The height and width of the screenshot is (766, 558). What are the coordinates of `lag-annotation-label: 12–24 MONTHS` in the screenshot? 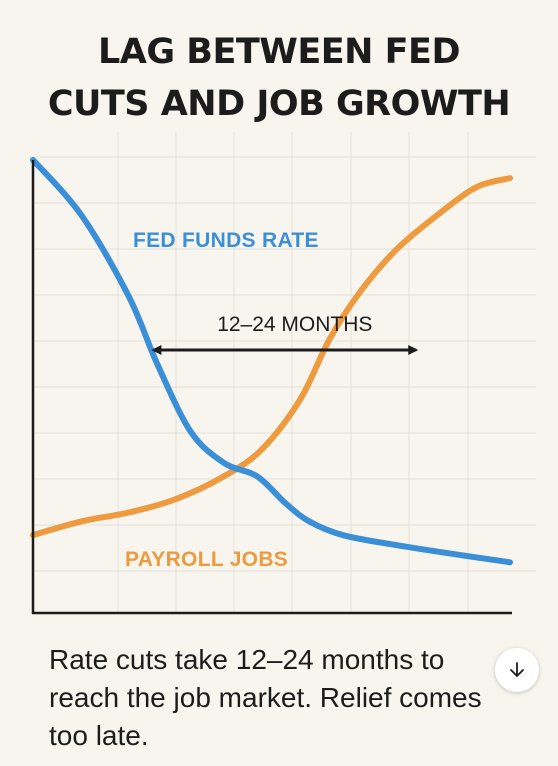 It's located at (294, 324).